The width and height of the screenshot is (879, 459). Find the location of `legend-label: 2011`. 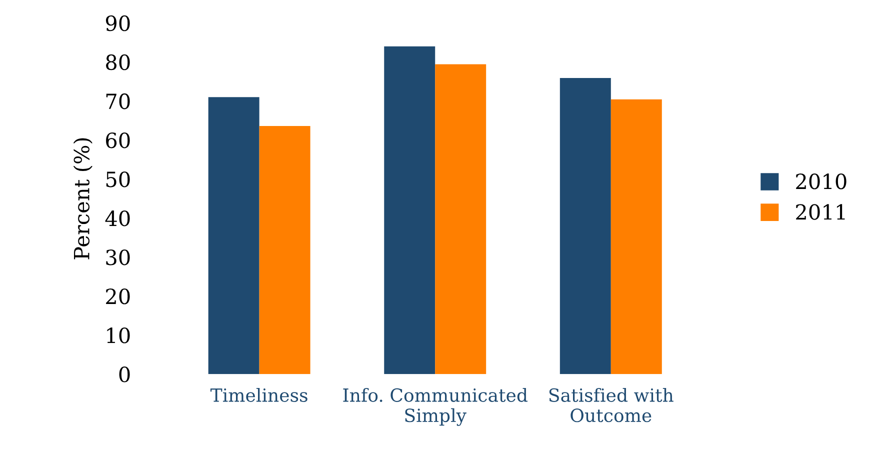

legend-label: 2011 is located at coordinates (820, 212).